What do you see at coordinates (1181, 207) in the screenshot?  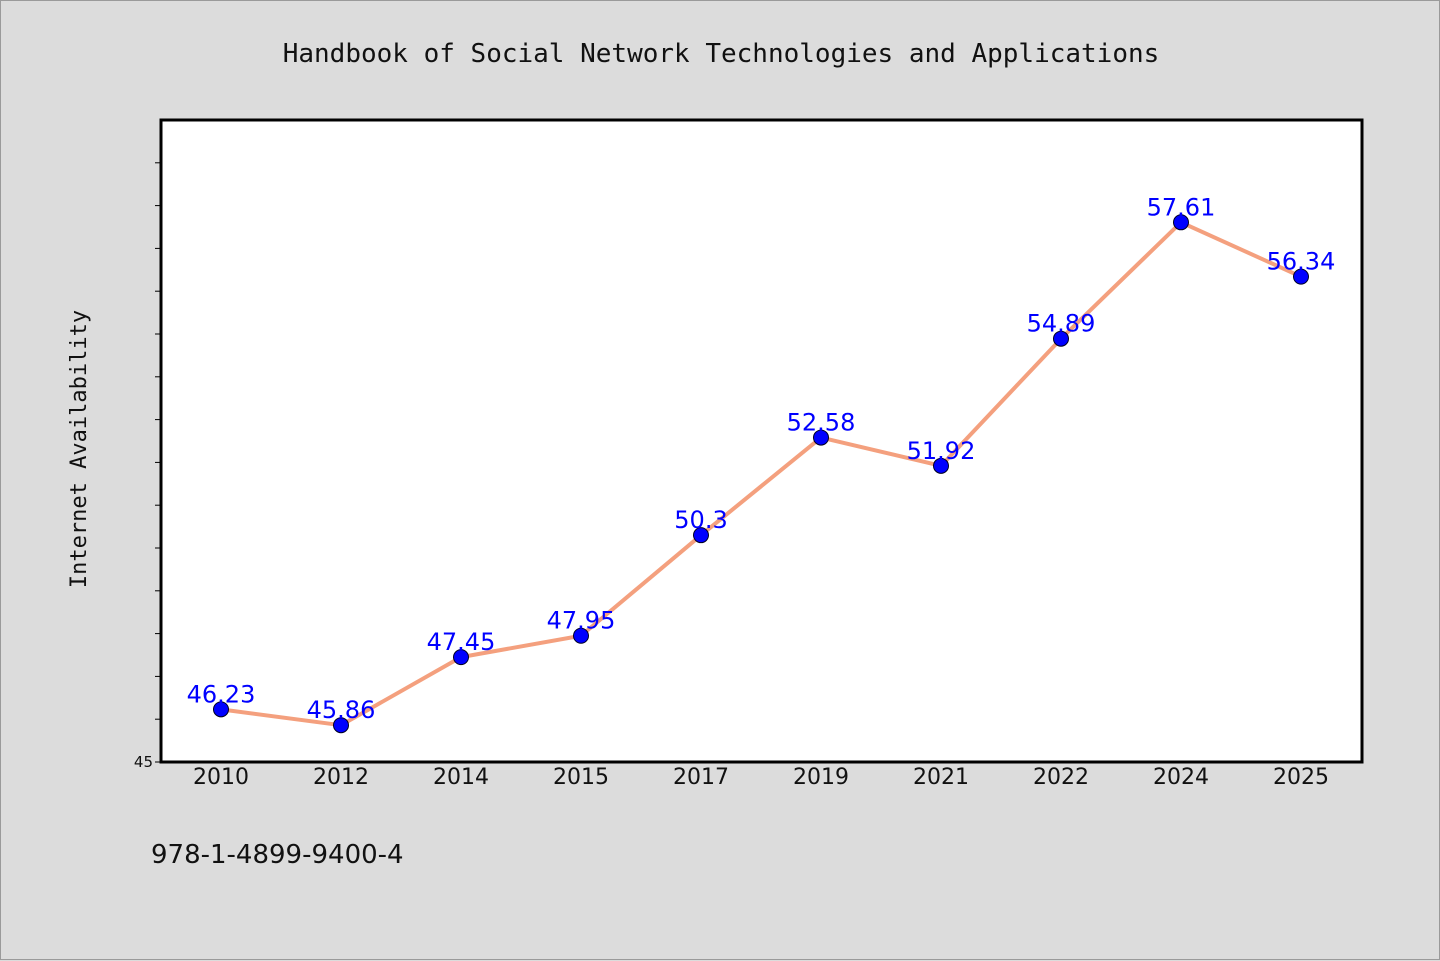 I see `data-label: 57.61` at bounding box center [1181, 207].